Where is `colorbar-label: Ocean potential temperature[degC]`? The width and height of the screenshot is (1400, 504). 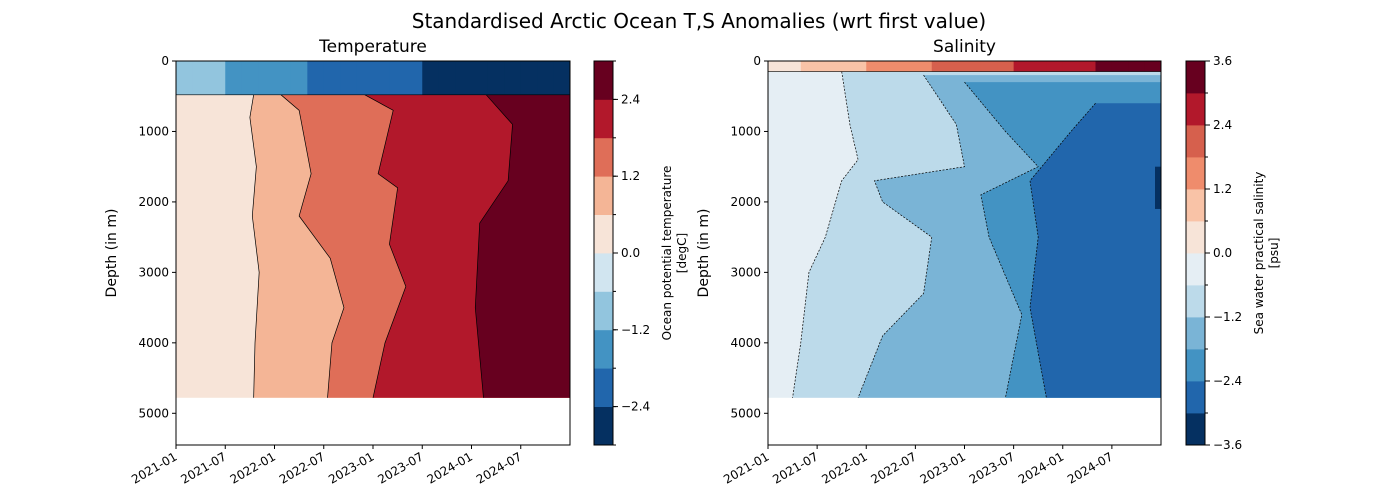
colorbar-label: Ocean potential temperature[degC] is located at coordinates (674, 253).